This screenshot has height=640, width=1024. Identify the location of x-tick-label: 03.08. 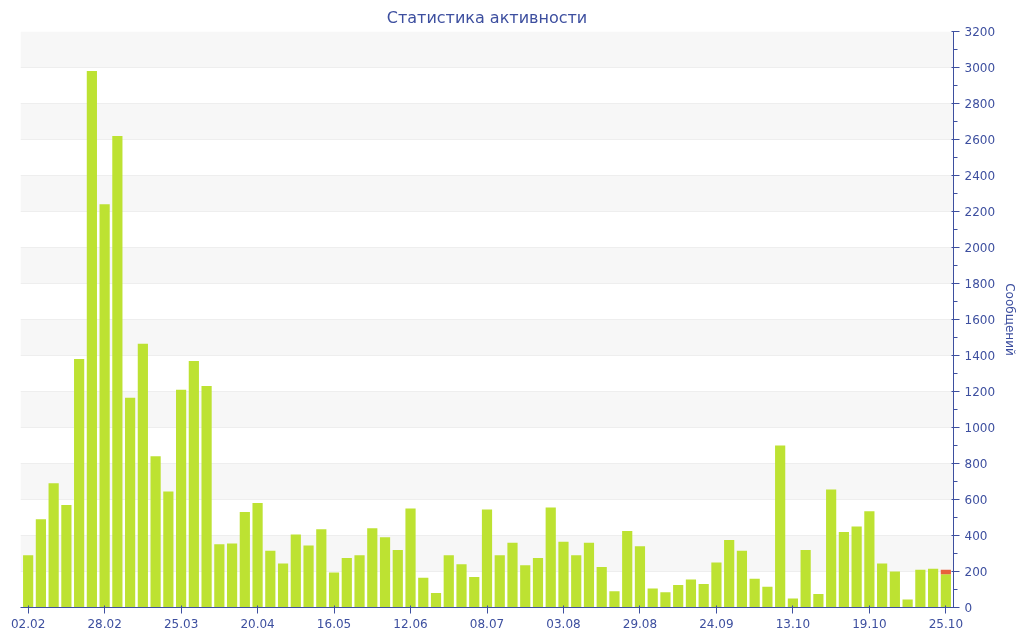
(563, 623).